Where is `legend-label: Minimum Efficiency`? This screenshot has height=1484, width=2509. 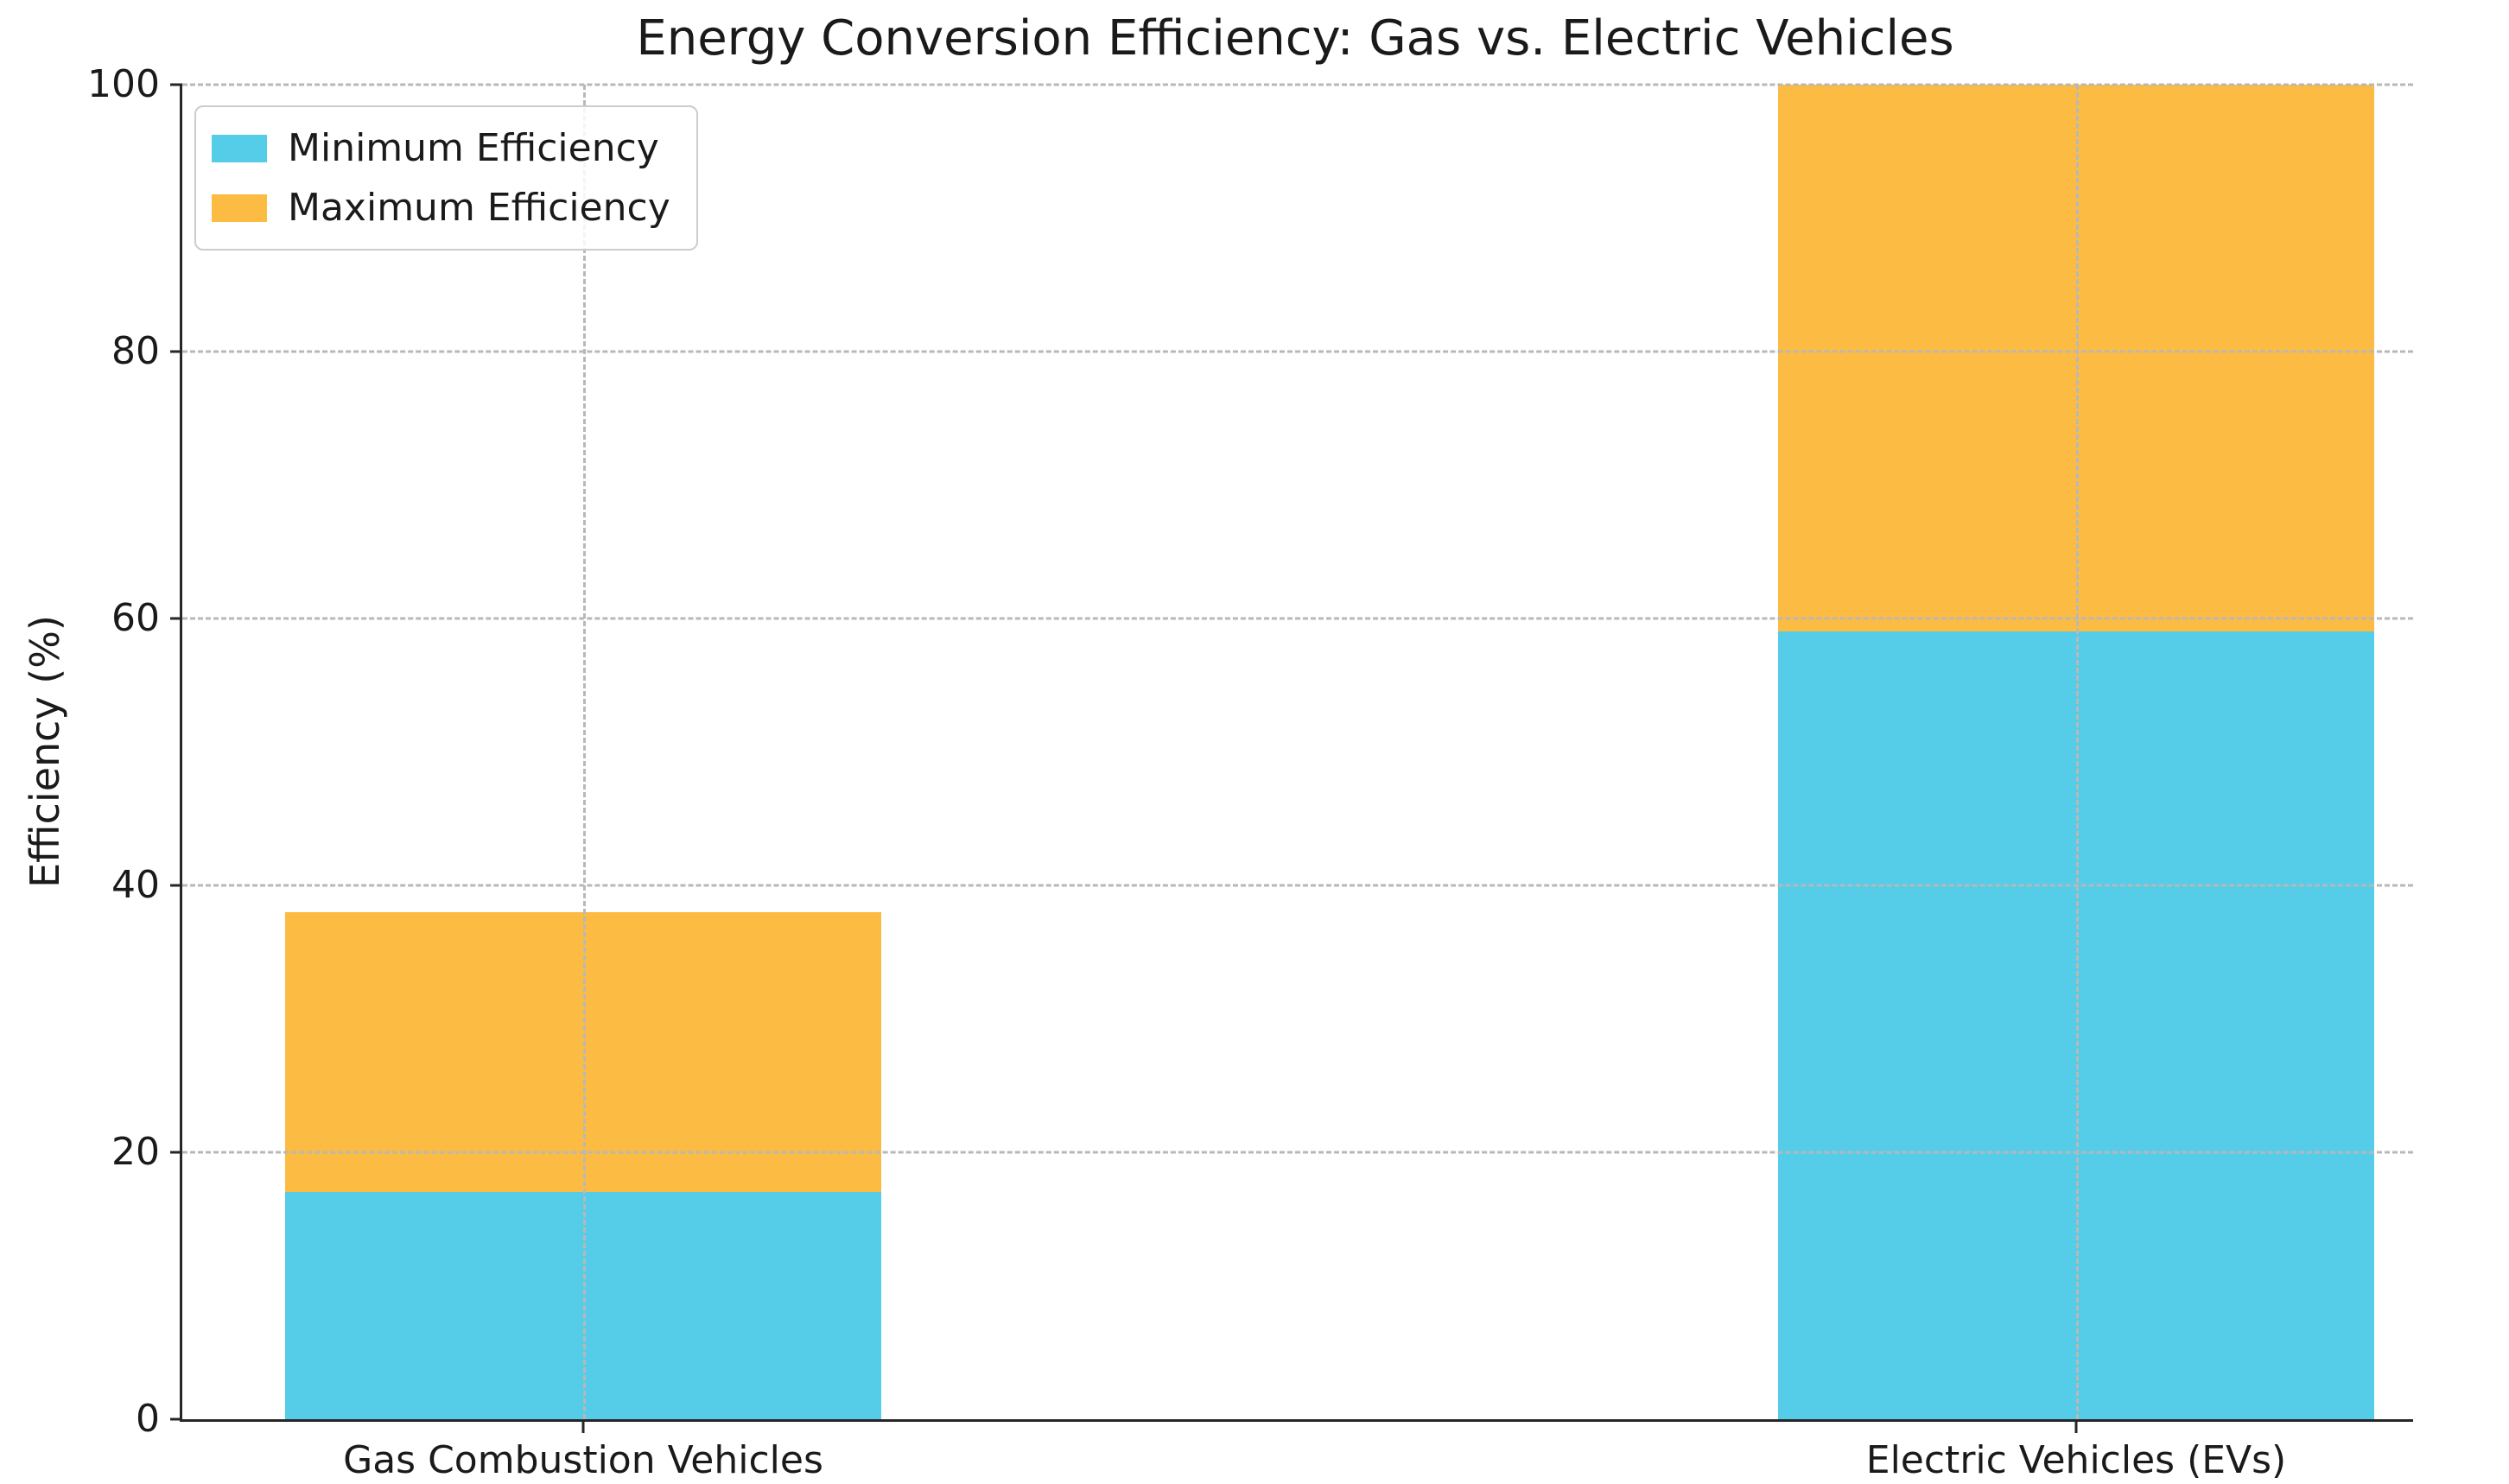
legend-label: Minimum Efficiency is located at coordinates (473, 148).